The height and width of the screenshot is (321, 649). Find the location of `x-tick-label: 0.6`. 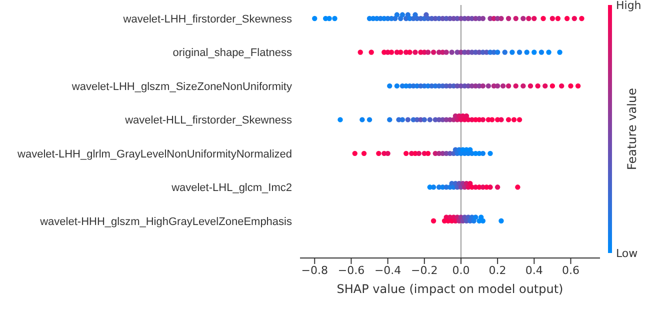

x-tick-label: 0.6 is located at coordinates (571, 270).